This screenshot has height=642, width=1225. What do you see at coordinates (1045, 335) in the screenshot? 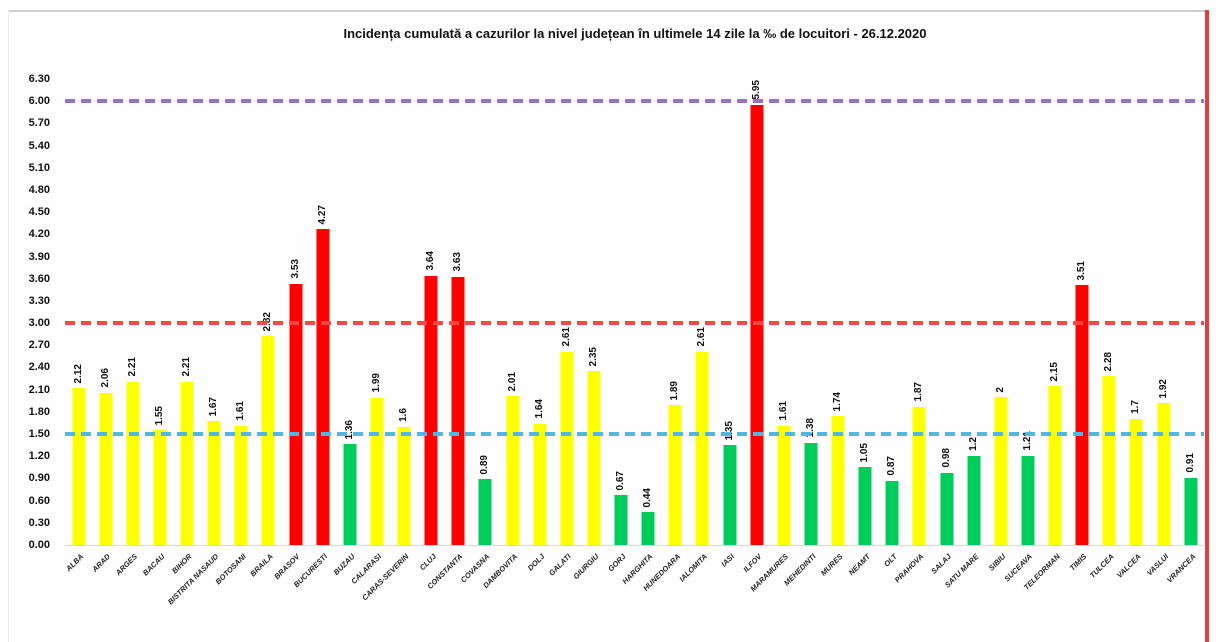
I see `bar-column-teleorman: 2.15 TELEORMAN` at bounding box center [1045, 335].